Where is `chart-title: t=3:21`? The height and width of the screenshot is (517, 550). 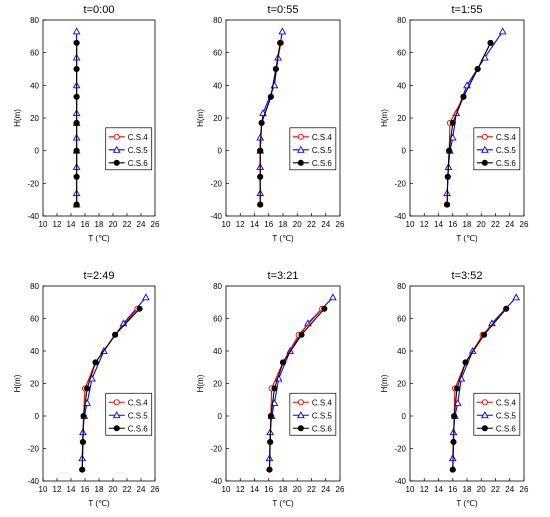
chart-title: t=3:21 is located at coordinates (283, 276).